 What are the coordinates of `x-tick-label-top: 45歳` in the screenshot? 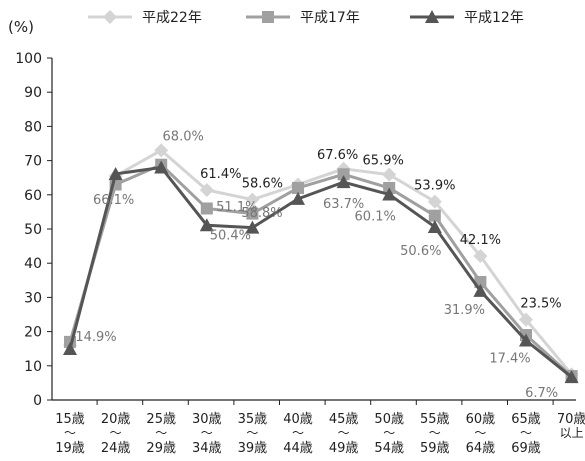 It's located at (344, 419).